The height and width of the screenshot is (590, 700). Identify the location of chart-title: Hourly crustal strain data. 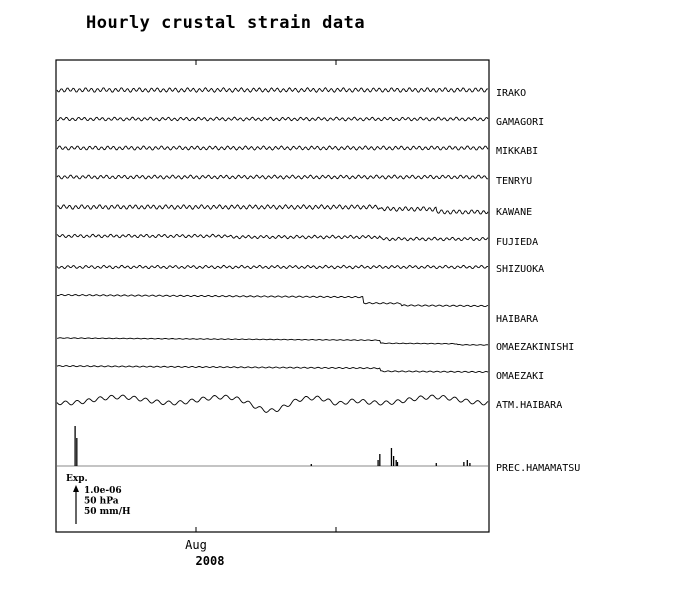
(226, 23).